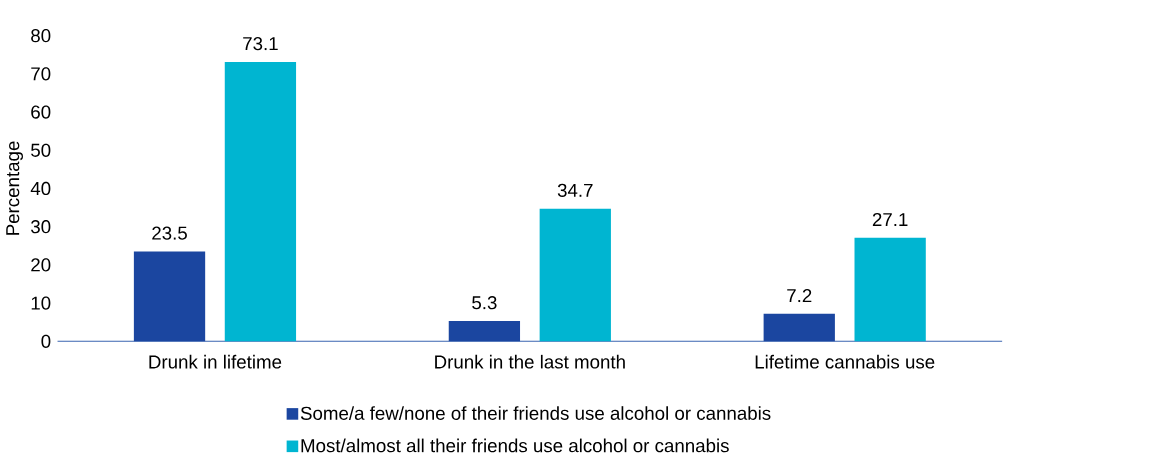 Image resolution: width=1156 pixels, height=471 pixels. Describe the element at coordinates (41, 265) in the screenshot. I see `y-tick-label: 20` at that location.